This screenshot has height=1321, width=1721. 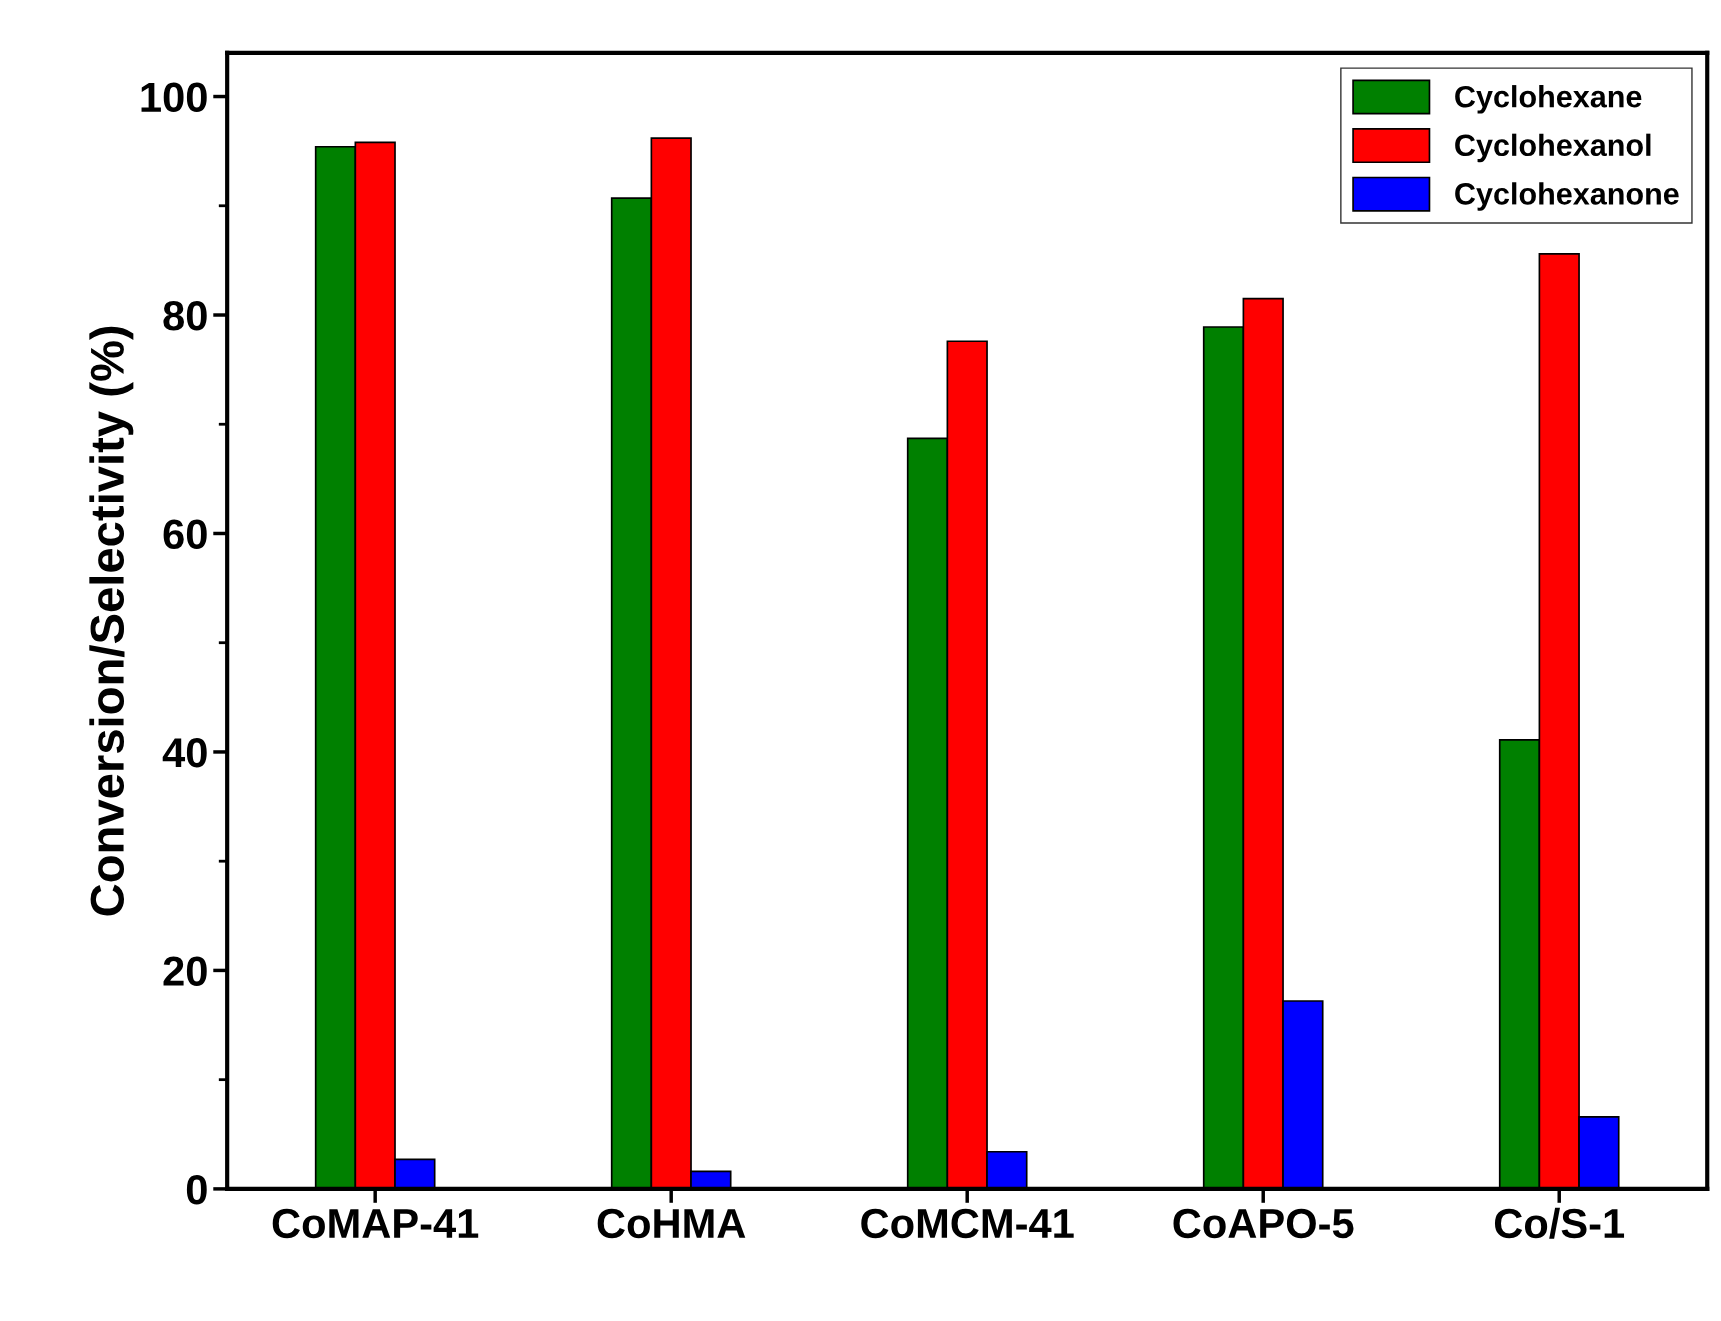 What do you see at coordinates (375, 1223) in the screenshot?
I see `x-tick-label: CoMAP-41` at bounding box center [375, 1223].